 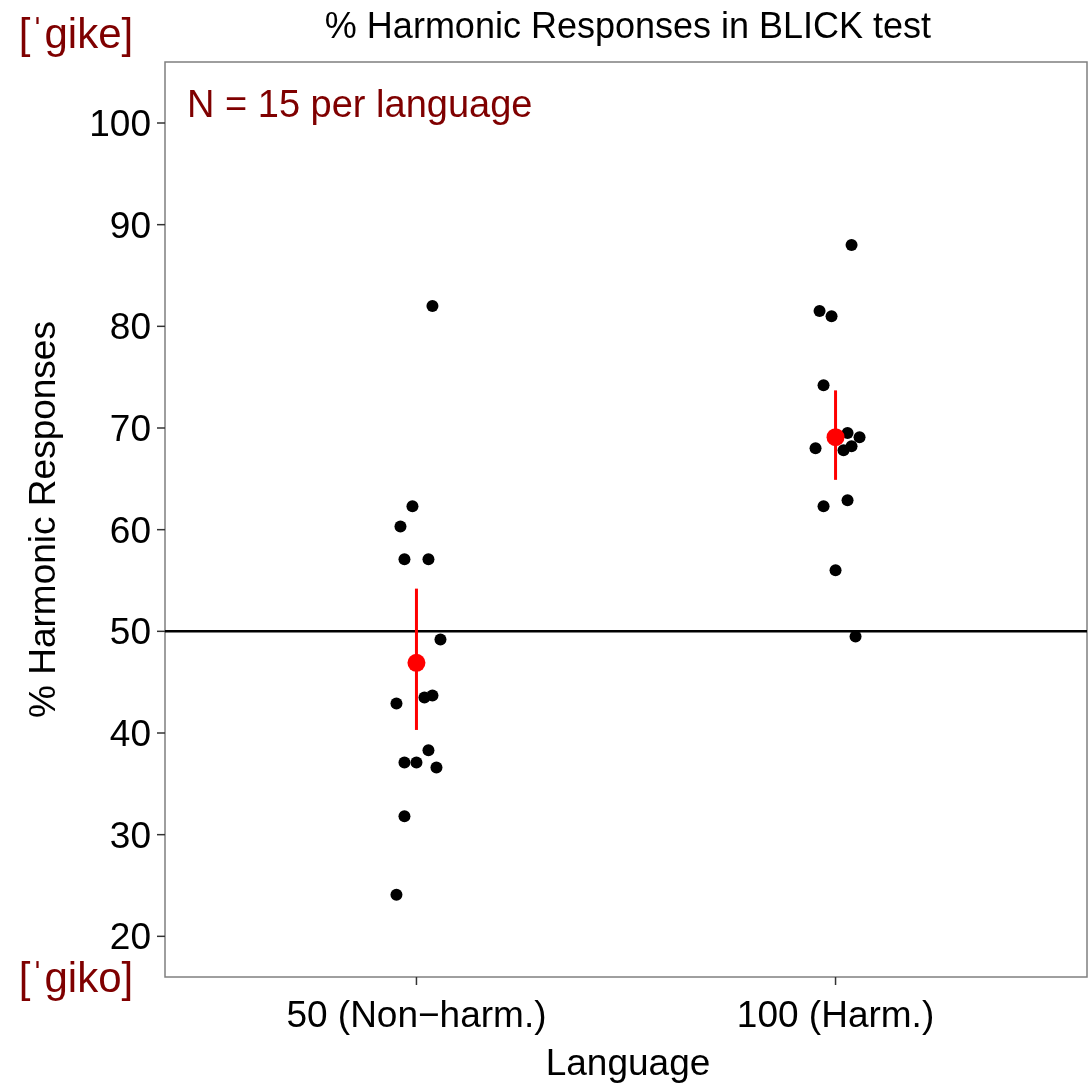 I want to click on y-axis-title: % Harmonic Responses, so click(x=42, y=519).